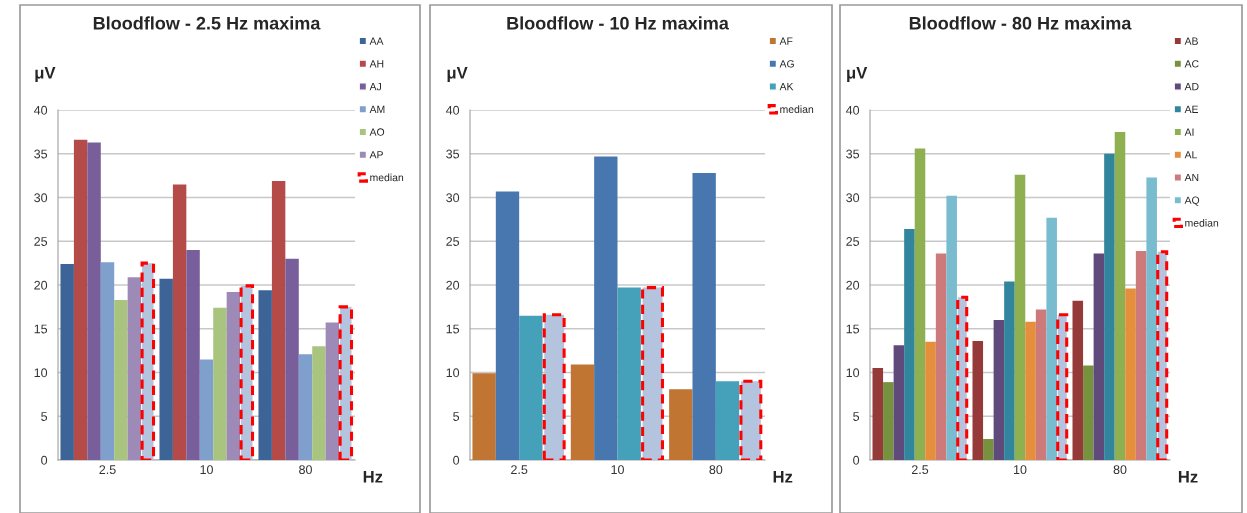  I want to click on legend-label: AA, so click(376, 41).